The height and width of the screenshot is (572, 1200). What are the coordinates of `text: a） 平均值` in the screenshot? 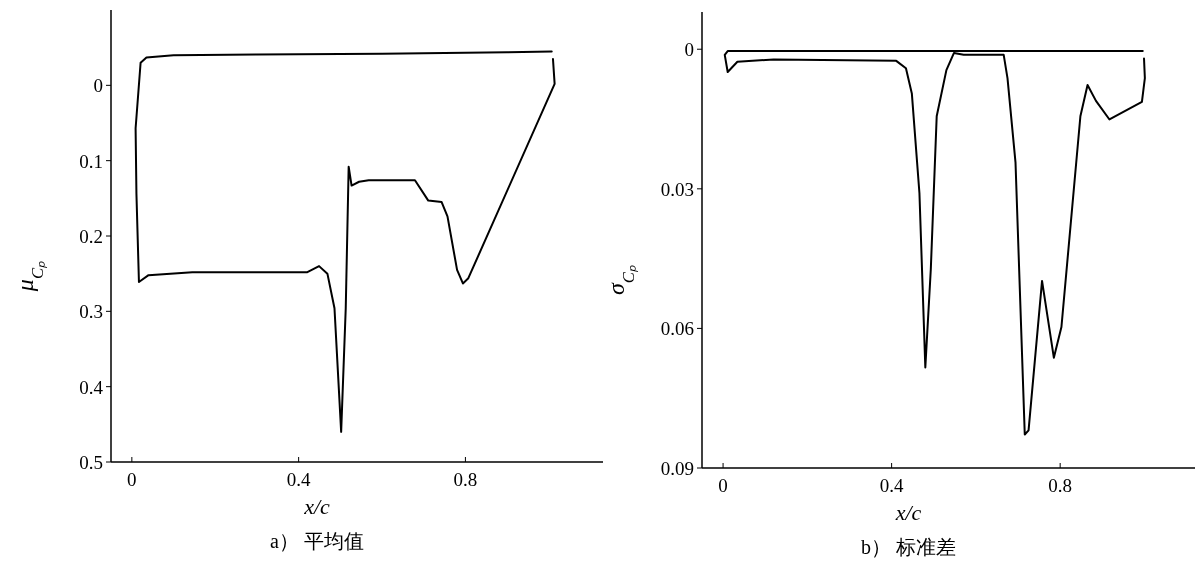 It's located at (317, 541).